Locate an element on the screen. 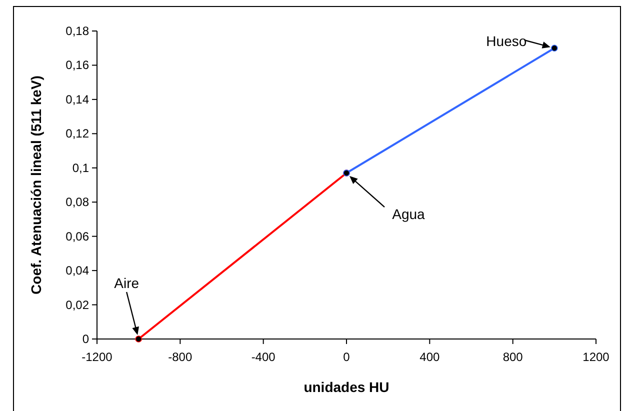 The image size is (624, 411). y-tick-label: 0,08 is located at coordinates (78, 202).